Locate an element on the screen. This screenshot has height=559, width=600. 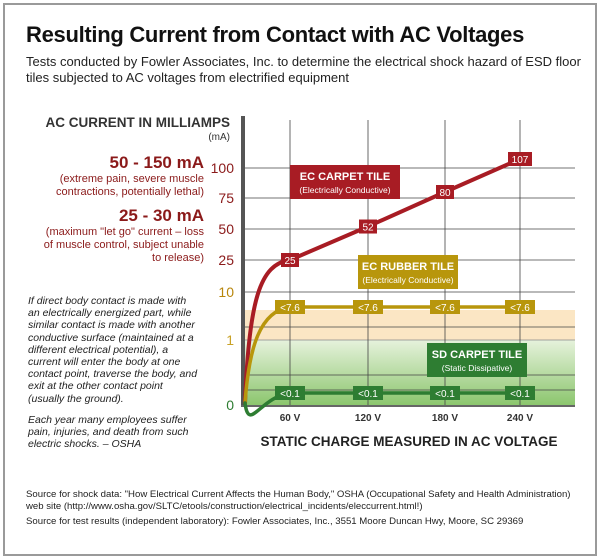
y-tick-label: 1 is located at coordinates (230, 340).